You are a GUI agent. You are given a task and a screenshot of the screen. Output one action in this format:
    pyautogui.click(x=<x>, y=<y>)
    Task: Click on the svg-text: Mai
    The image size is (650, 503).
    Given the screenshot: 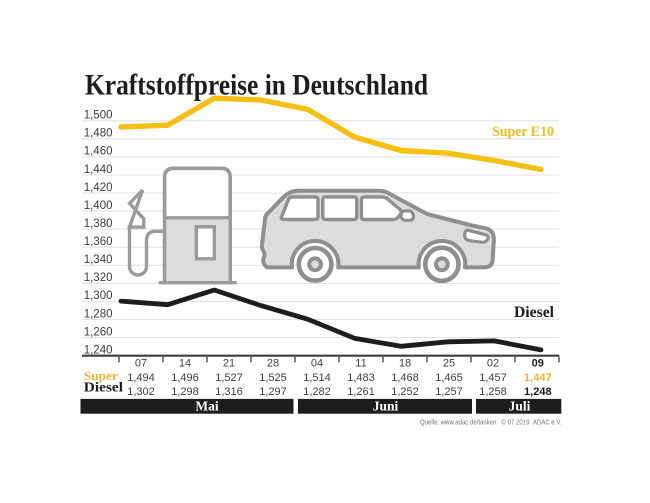 What is the action you would take?
    pyautogui.click(x=206, y=406)
    